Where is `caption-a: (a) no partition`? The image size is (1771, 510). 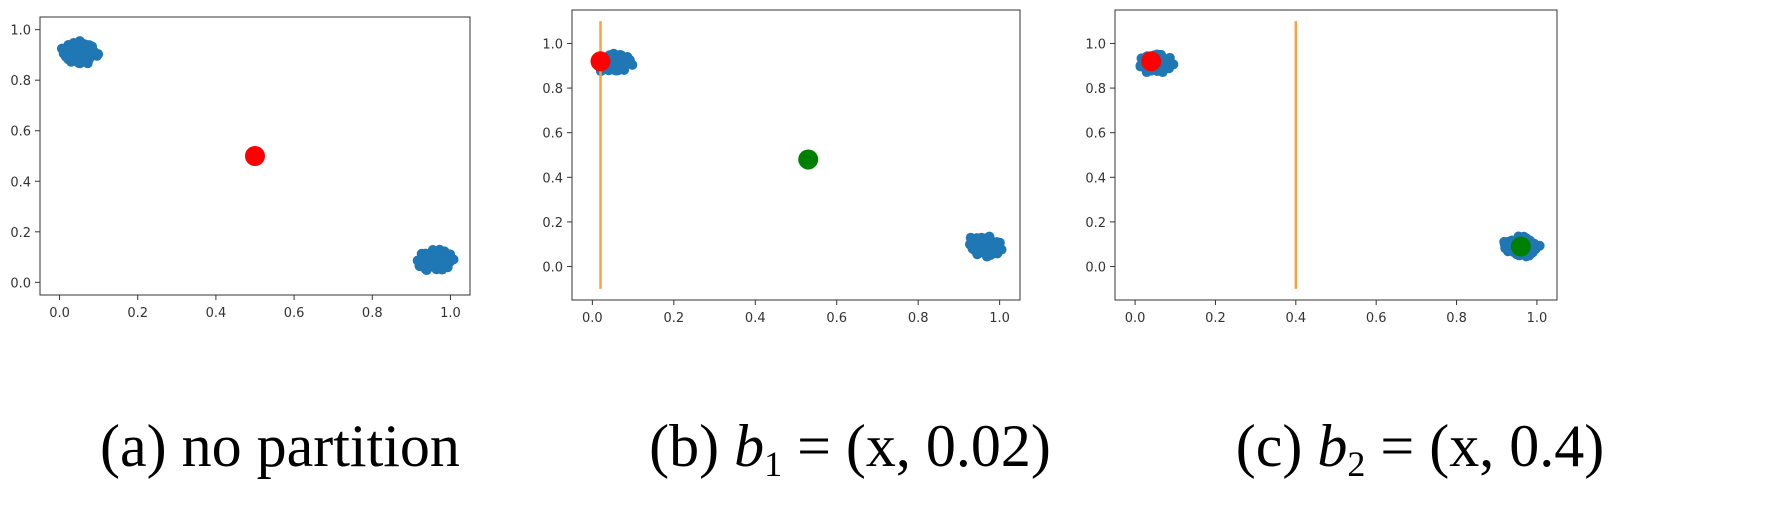 caption-a: (a) no partition is located at coordinates (280, 452).